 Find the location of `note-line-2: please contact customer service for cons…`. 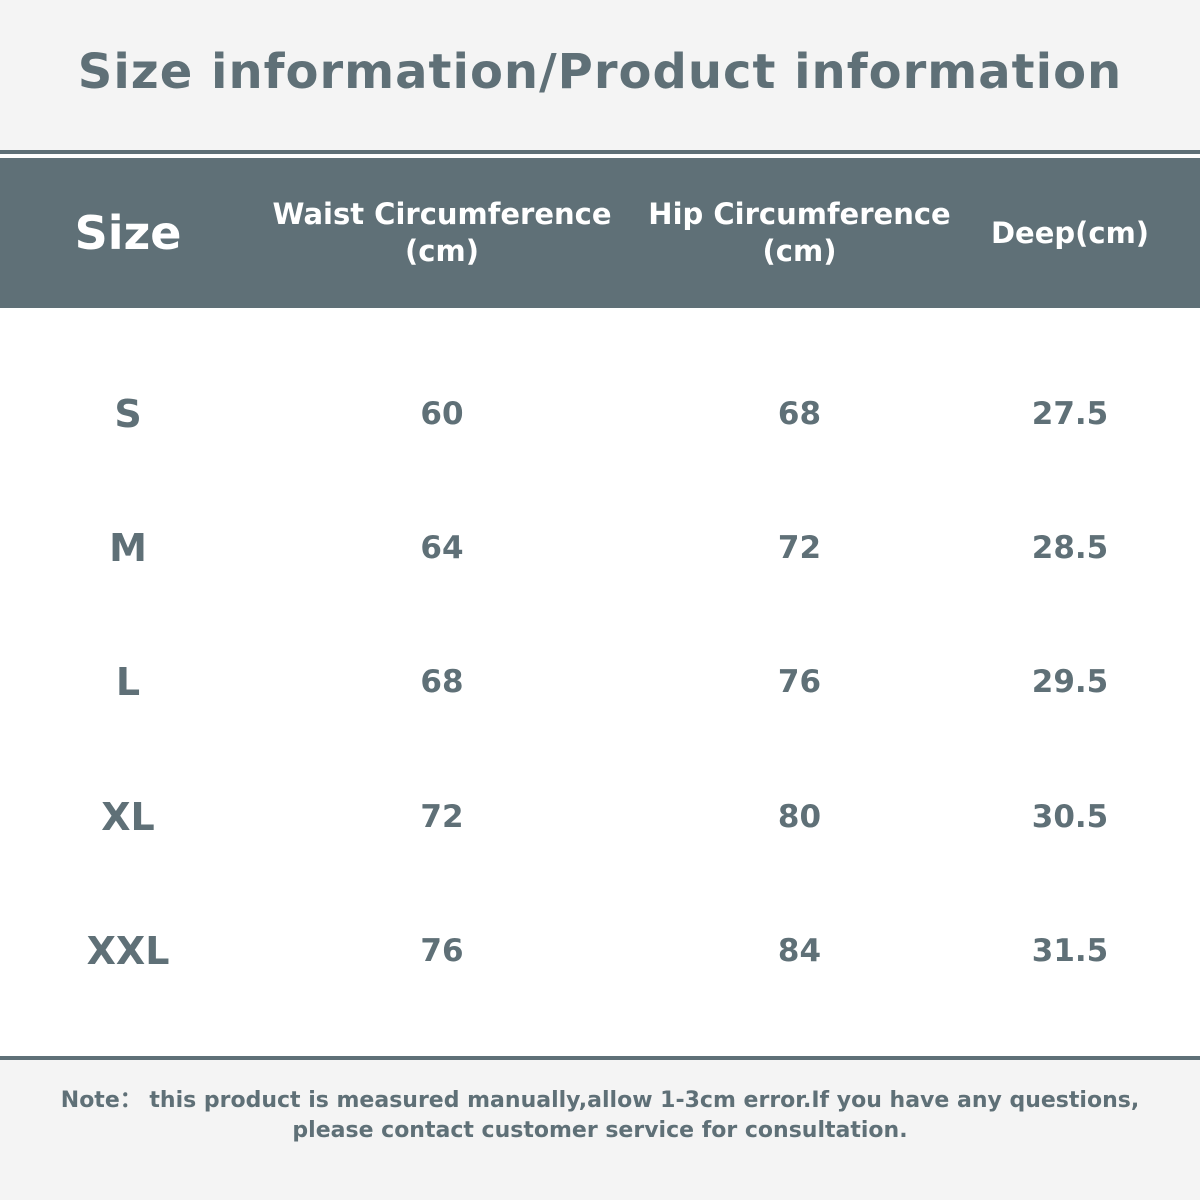

note-line-2: please contact customer service for cons… is located at coordinates (600, 1130).